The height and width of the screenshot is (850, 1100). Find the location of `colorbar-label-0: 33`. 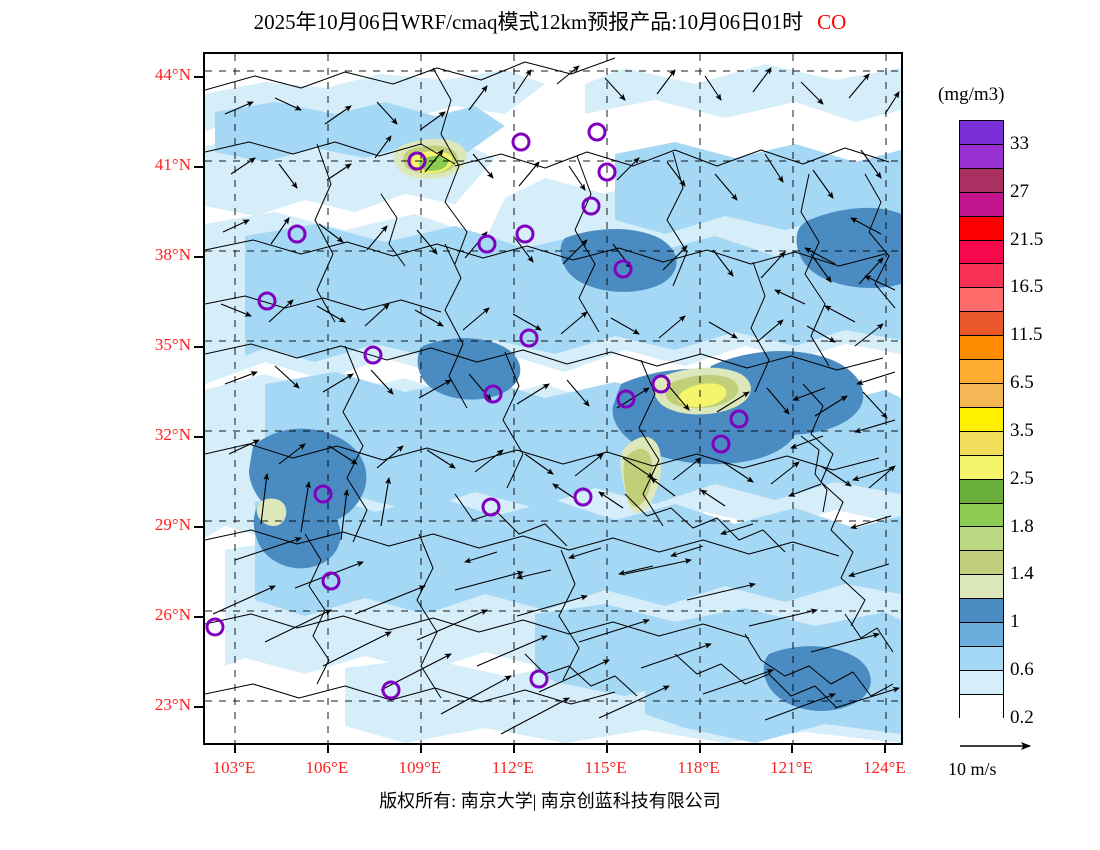

colorbar-label-0: 33 is located at coordinates (1019, 143).